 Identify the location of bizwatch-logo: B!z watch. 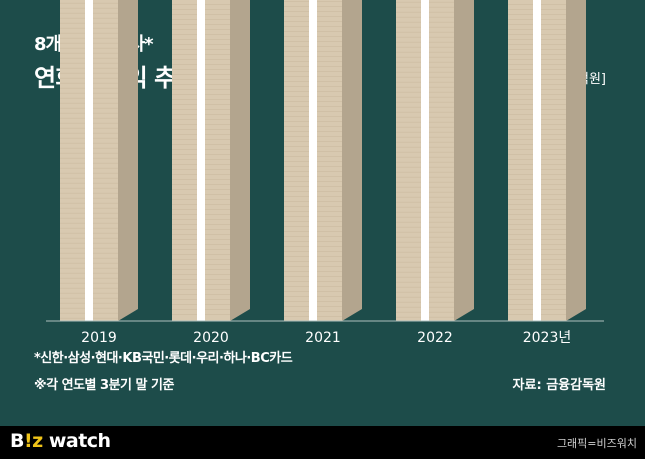
(60, 441).